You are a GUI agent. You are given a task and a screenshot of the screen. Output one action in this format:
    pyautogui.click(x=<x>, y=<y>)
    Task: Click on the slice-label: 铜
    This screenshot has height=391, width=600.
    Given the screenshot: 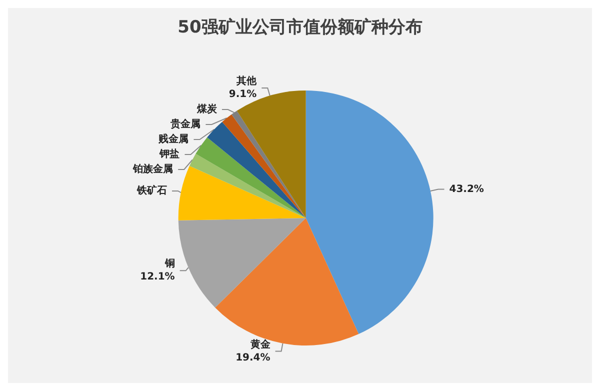 What is the action you would take?
    pyautogui.click(x=169, y=264)
    